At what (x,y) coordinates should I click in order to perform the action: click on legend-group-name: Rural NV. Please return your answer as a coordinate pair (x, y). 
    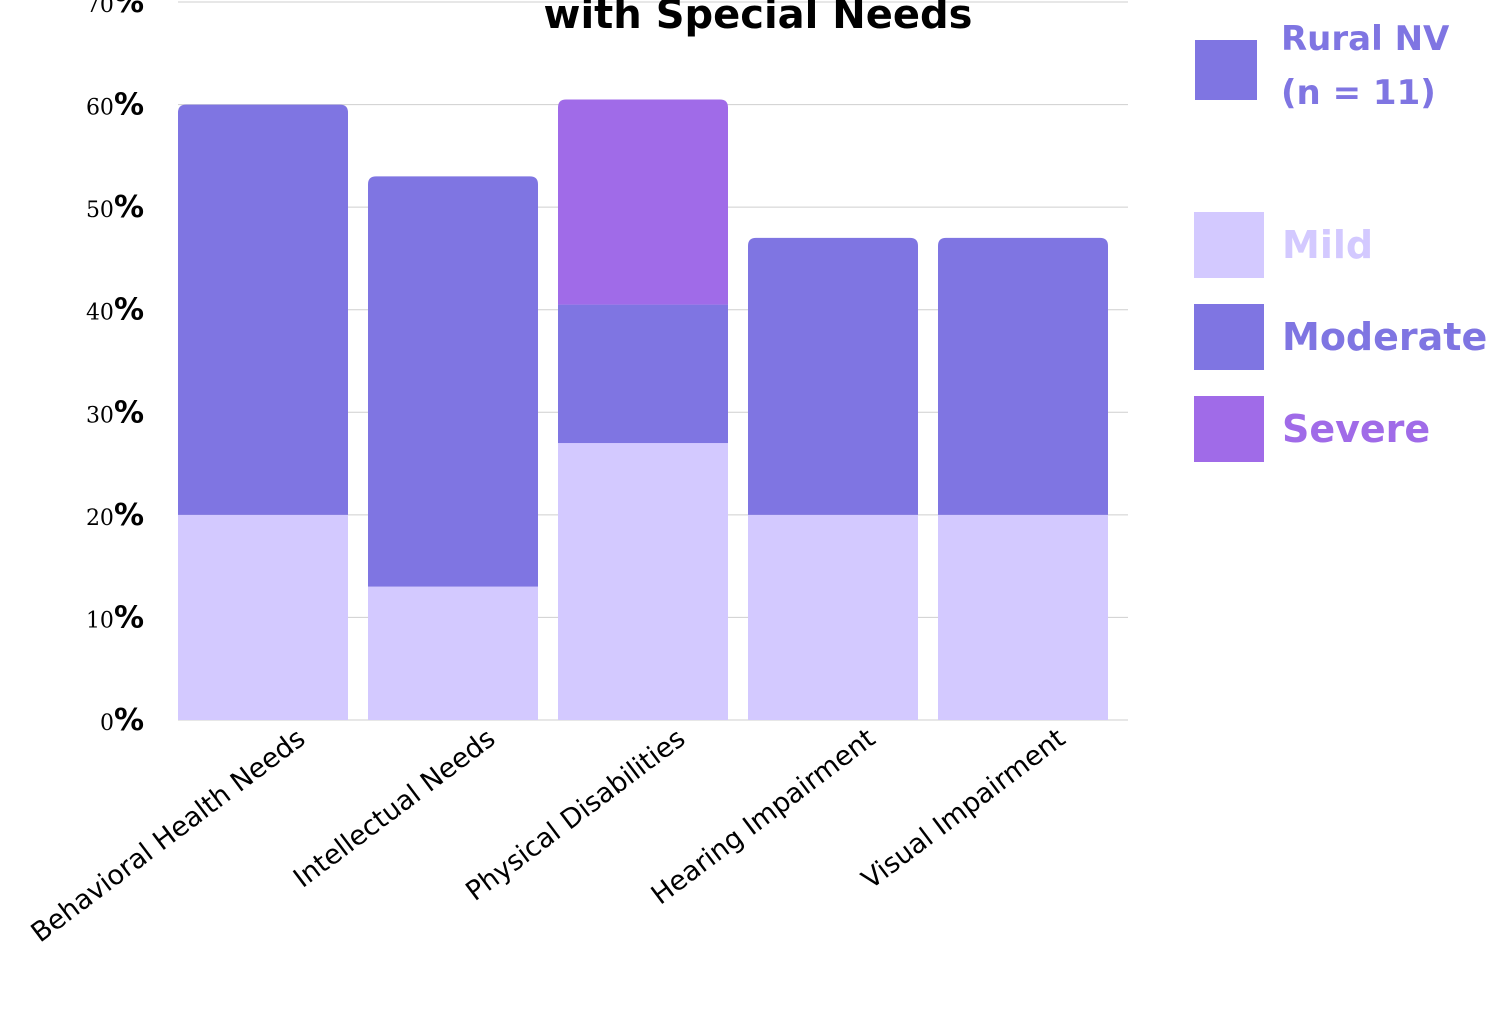
    Looking at the image, I should click on (1365, 39).